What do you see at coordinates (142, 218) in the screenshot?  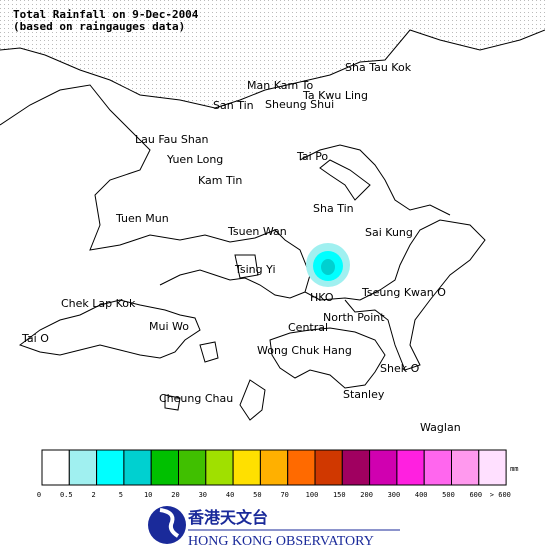 I see `place-label: Tuen Mun` at bounding box center [142, 218].